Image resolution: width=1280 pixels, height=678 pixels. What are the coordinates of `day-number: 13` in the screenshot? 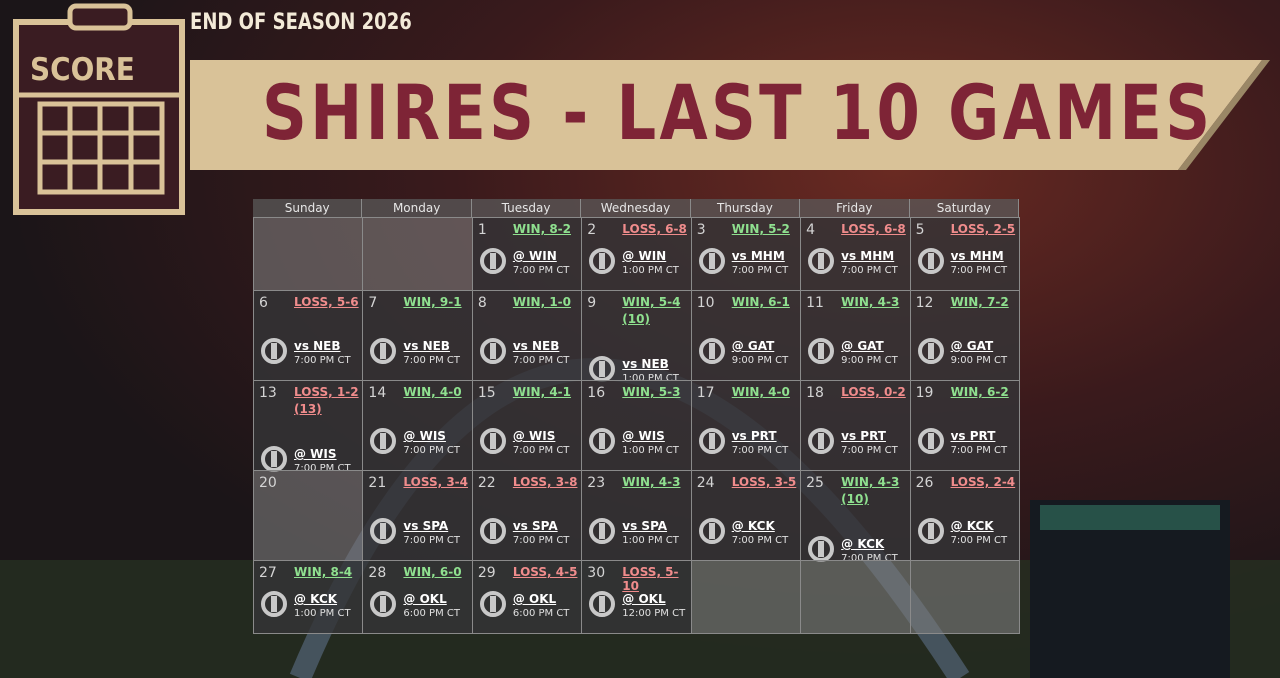 It's located at (268, 393).